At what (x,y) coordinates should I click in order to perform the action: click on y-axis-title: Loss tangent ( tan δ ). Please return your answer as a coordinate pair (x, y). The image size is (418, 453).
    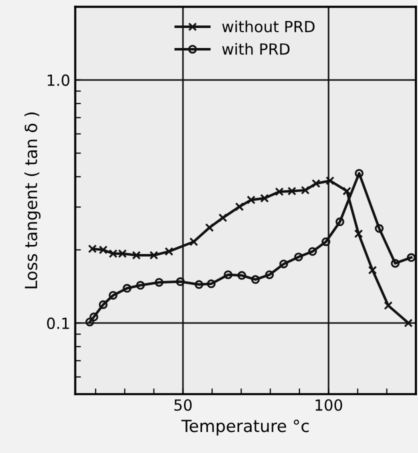
    Looking at the image, I should click on (32, 200).